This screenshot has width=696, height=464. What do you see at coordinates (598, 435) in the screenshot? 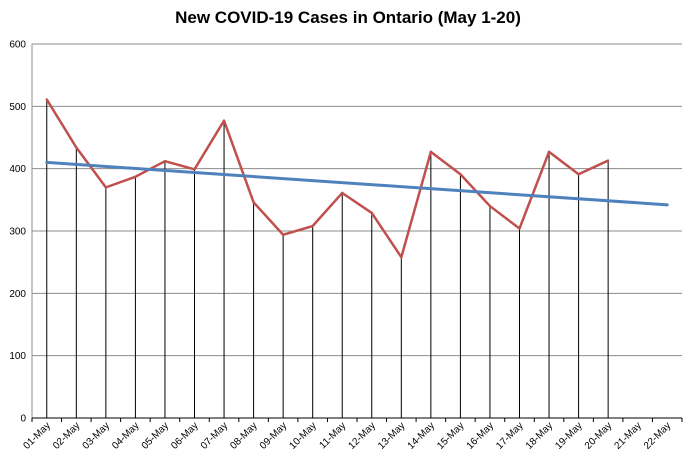
I see `x-tick-label: 20-May` at bounding box center [598, 435].